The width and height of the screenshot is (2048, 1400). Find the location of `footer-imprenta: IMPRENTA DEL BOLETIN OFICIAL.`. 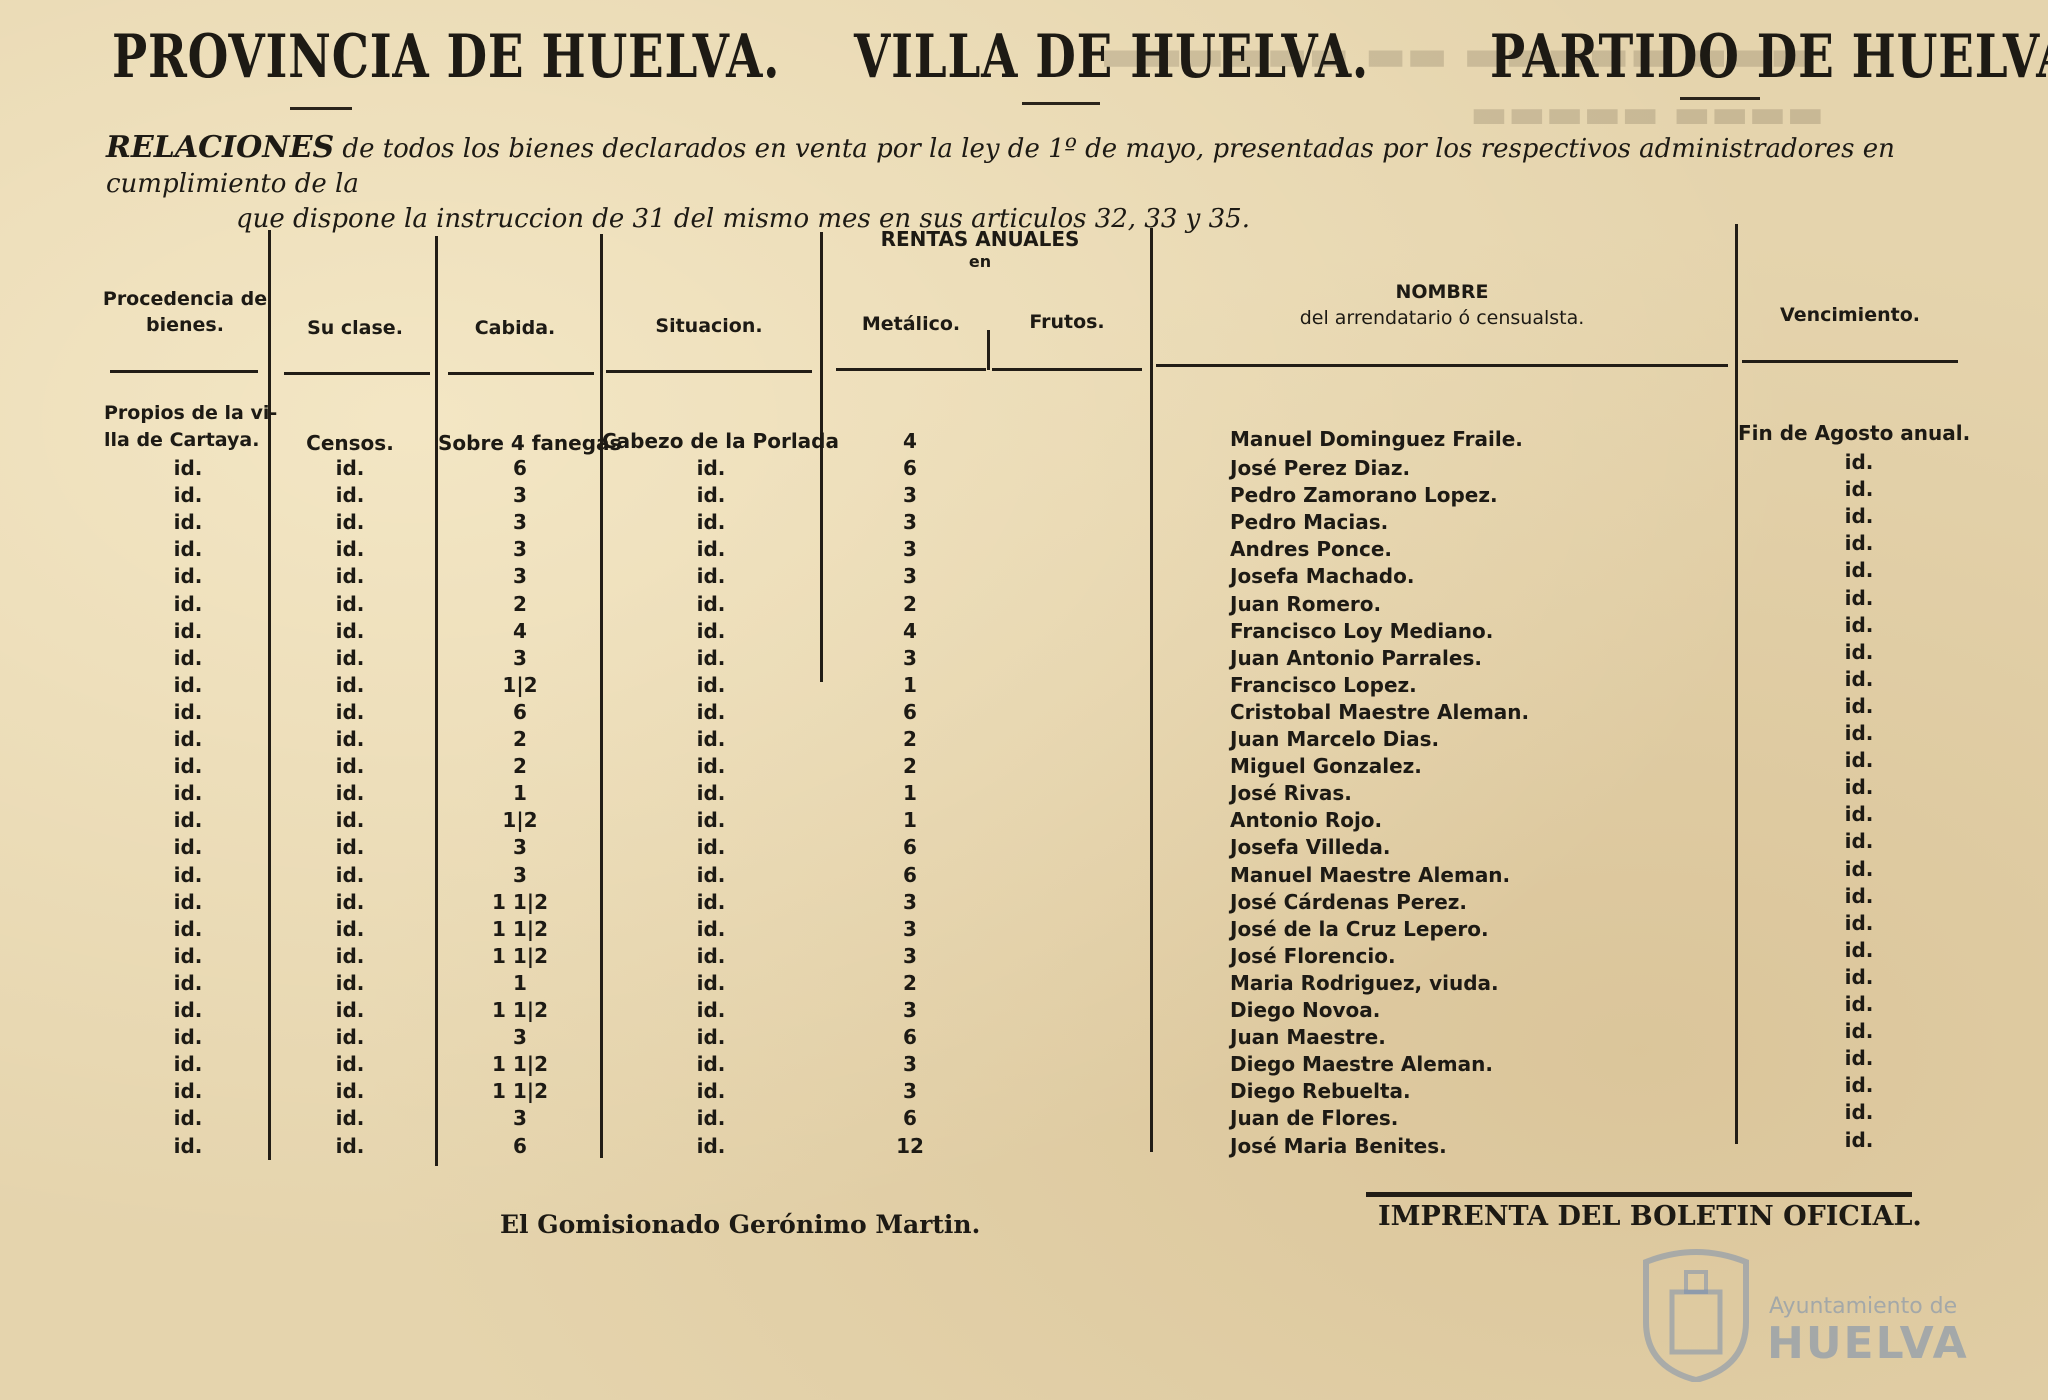

footer-imprenta: IMPRENTA DEL BOLETIN OFICIAL. is located at coordinates (1650, 1216).